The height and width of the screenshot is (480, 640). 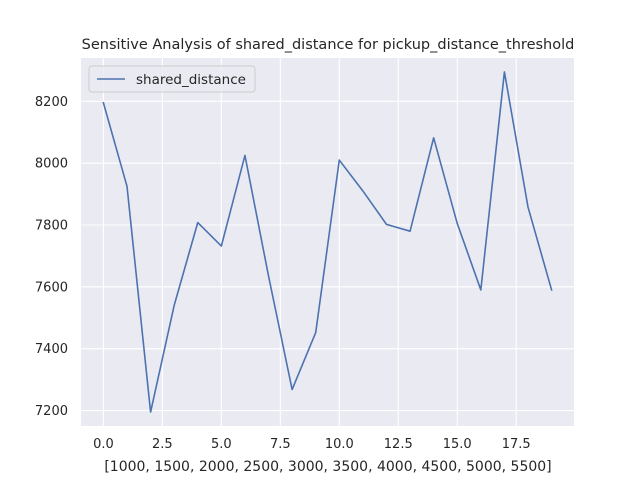 I want to click on x-tick-label: 0.0, so click(x=103, y=444).